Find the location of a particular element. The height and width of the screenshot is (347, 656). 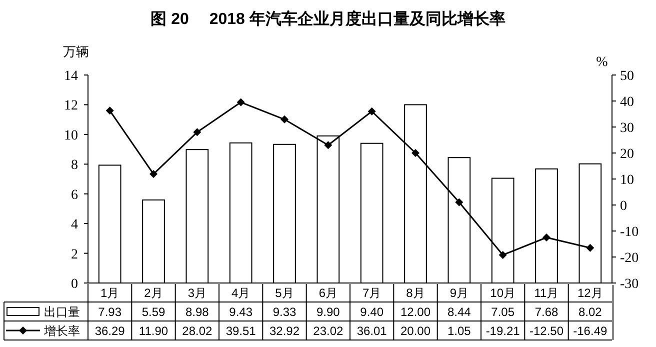

data-label: -12.50 is located at coordinates (546, 331).